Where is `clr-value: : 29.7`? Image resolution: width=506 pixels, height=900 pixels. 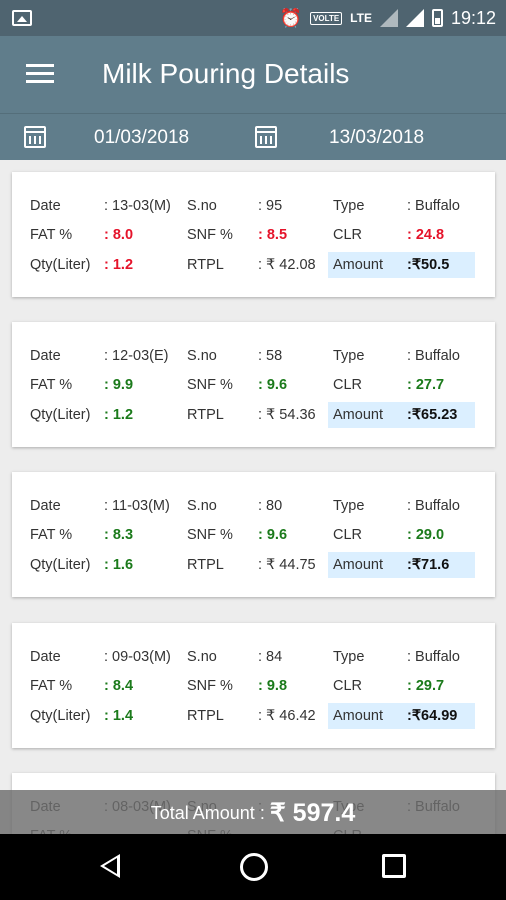 clr-value: : 29.7 is located at coordinates (426, 686).